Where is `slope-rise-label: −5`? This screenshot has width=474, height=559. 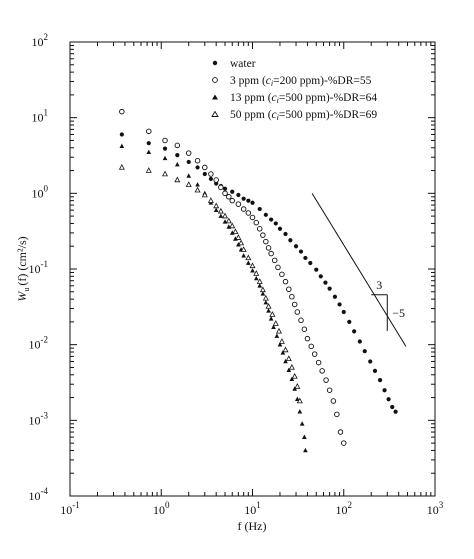
slope-rise-label: −5 is located at coordinates (398, 313).